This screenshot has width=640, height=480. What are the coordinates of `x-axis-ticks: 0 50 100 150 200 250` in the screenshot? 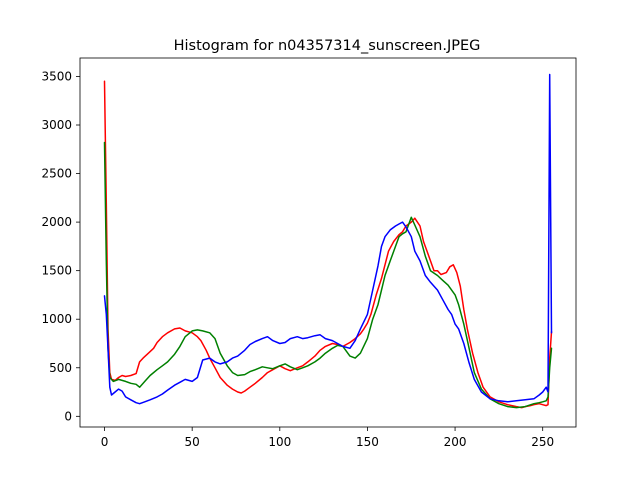 It's located at (327, 438).